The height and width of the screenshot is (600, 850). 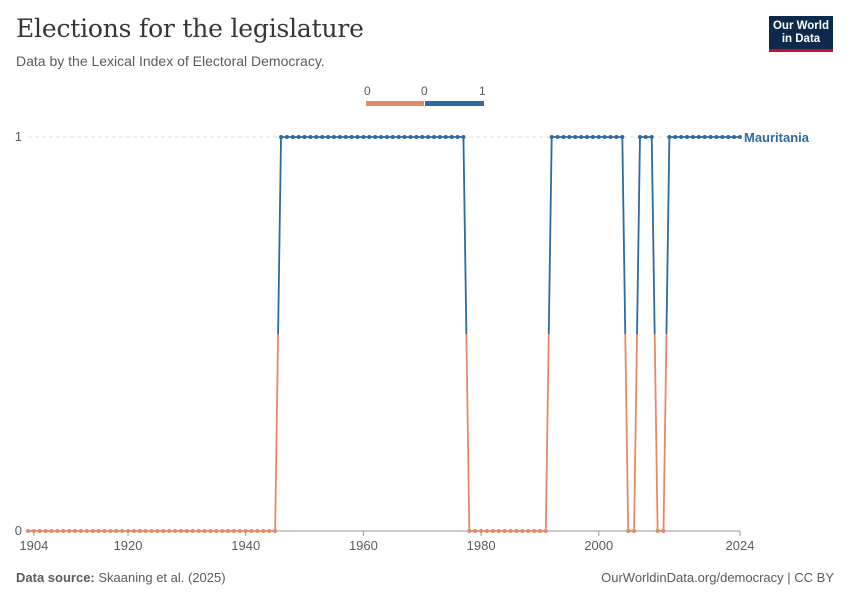 I want to click on x-tick-label: 1960, so click(x=363, y=545).